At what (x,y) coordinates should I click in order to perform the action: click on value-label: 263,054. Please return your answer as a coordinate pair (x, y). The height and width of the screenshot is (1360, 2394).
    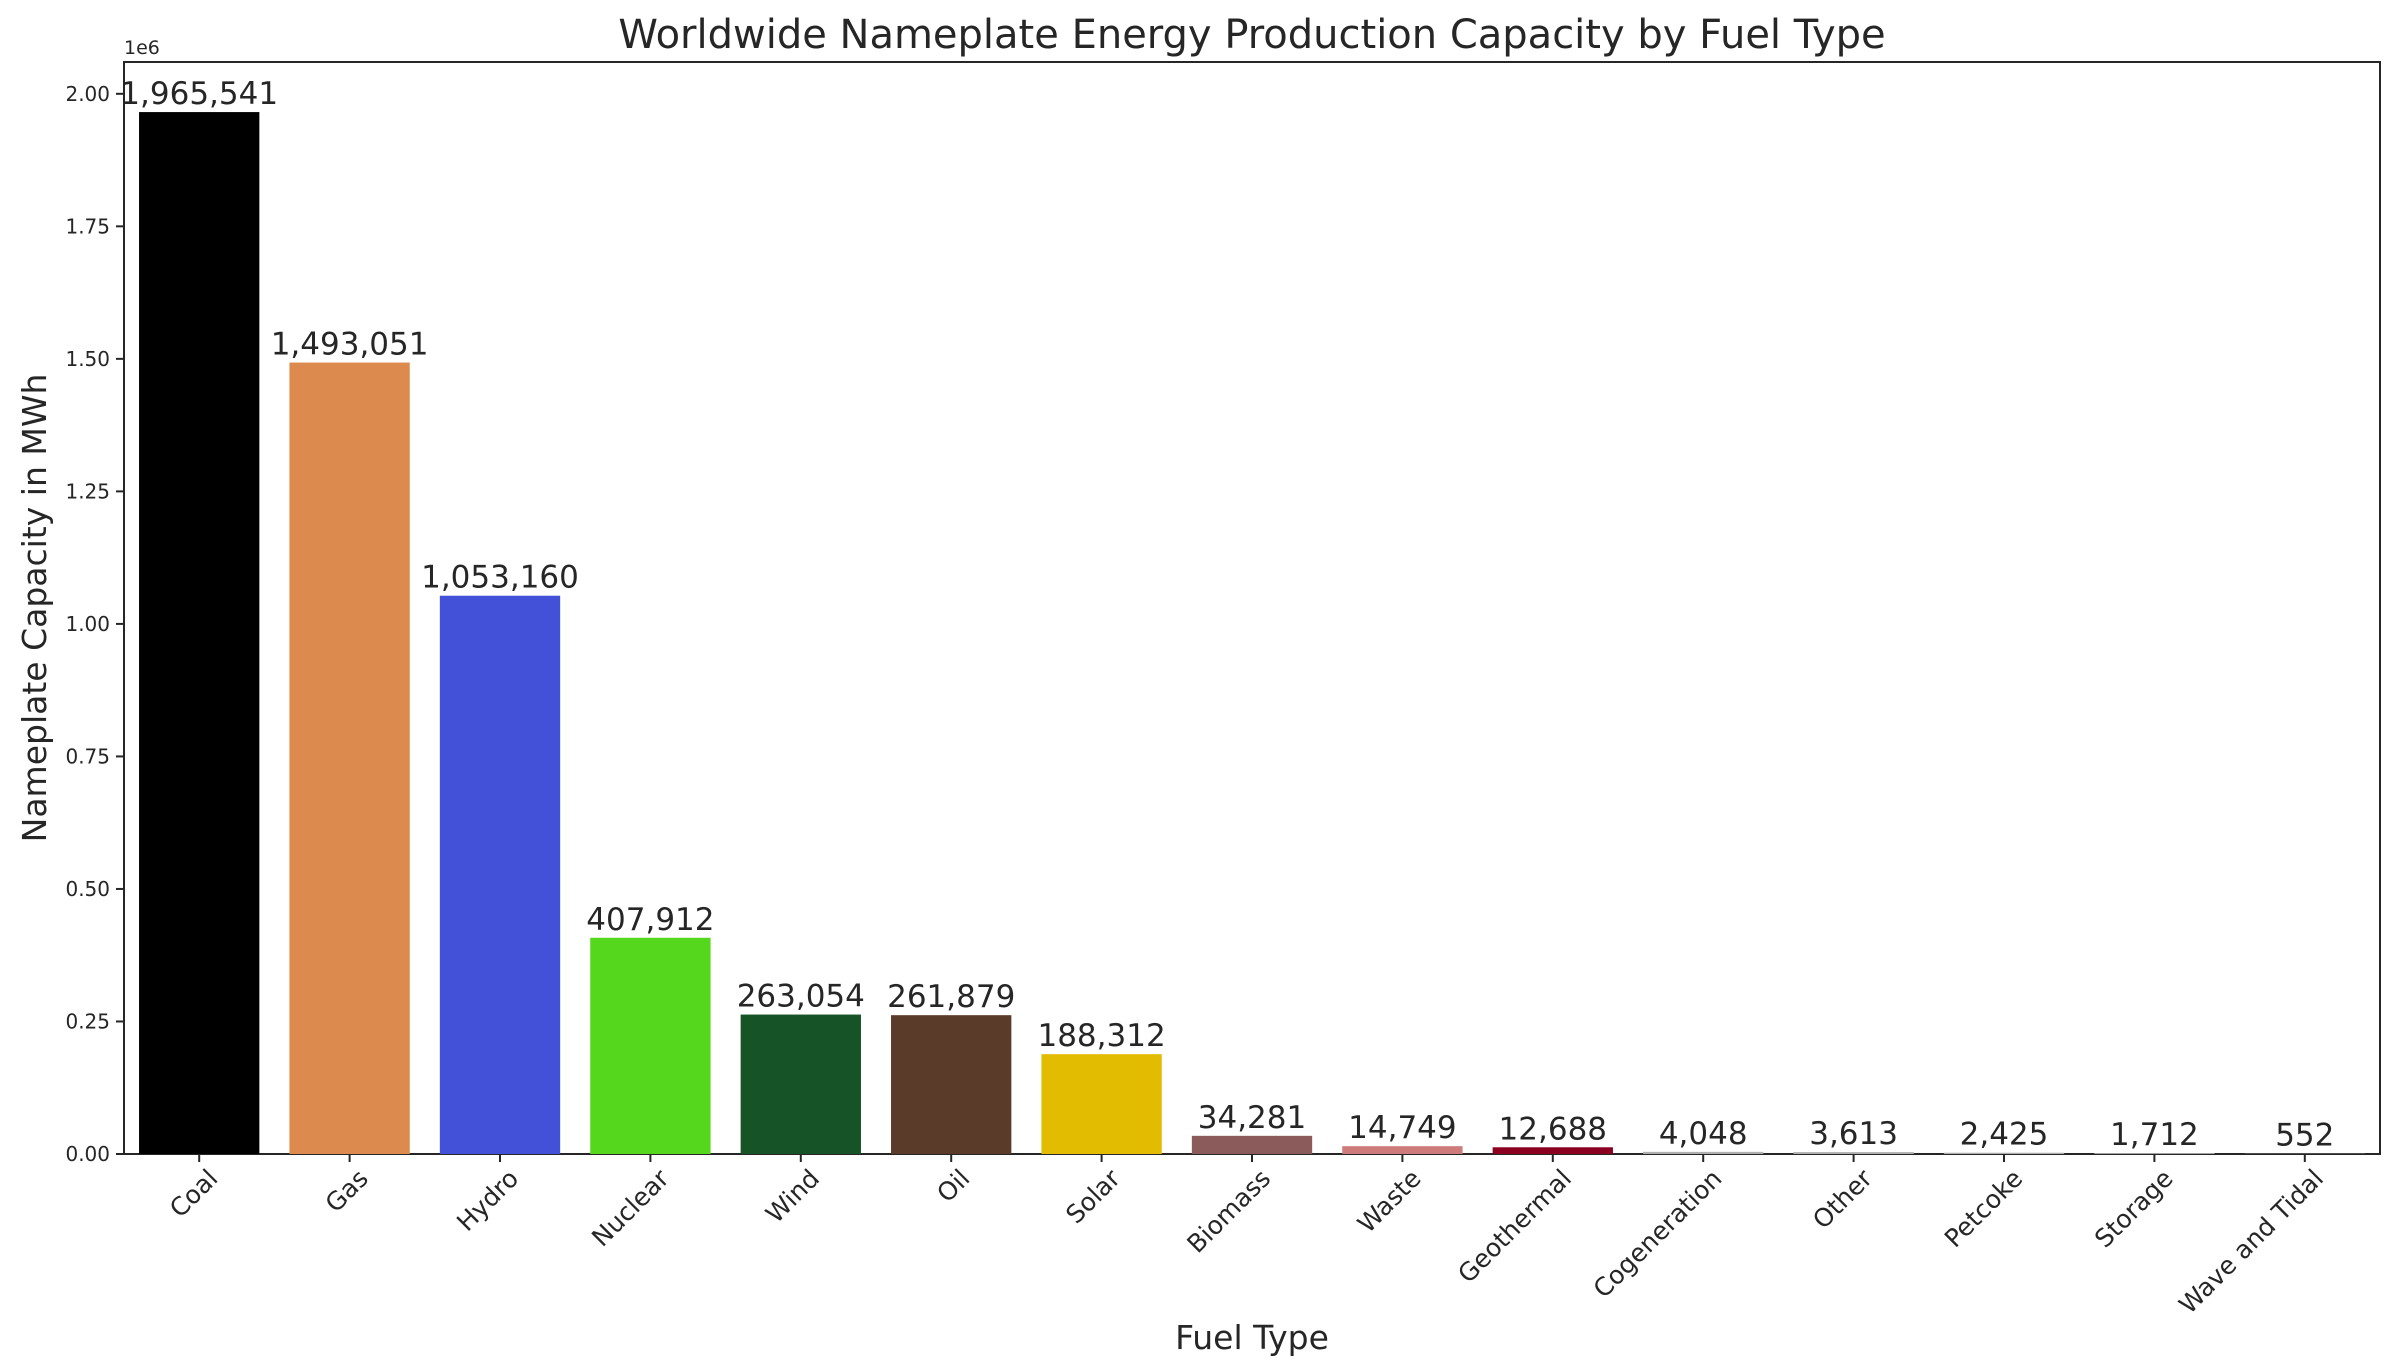
    Looking at the image, I should click on (801, 997).